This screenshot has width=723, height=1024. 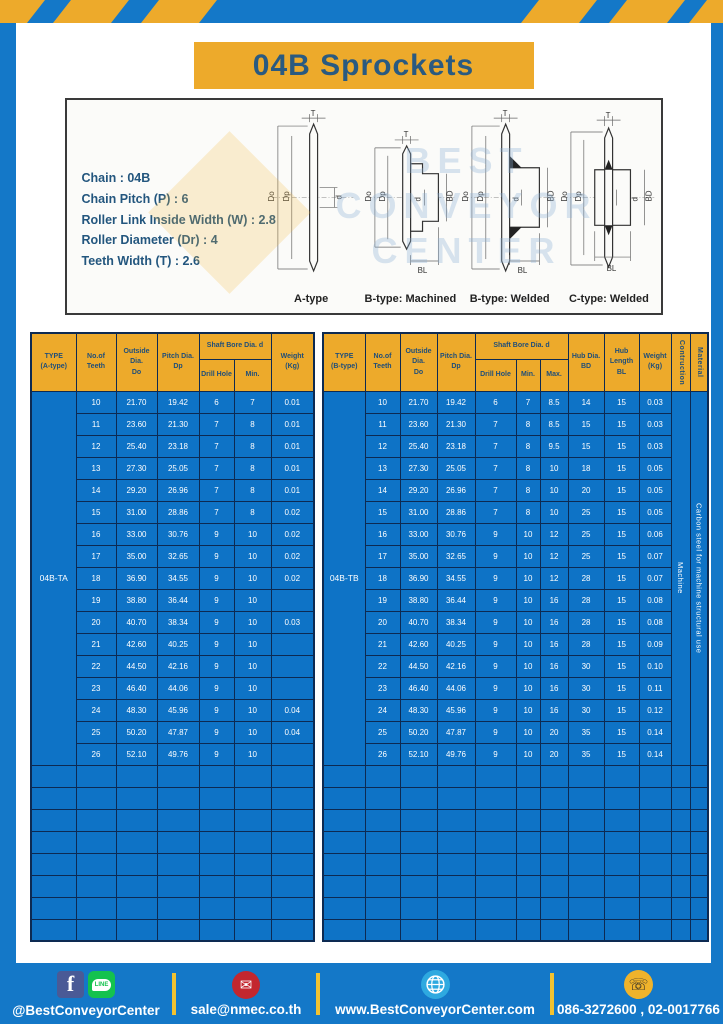 I want to click on data-cell: 25, so click(x=586, y=556).